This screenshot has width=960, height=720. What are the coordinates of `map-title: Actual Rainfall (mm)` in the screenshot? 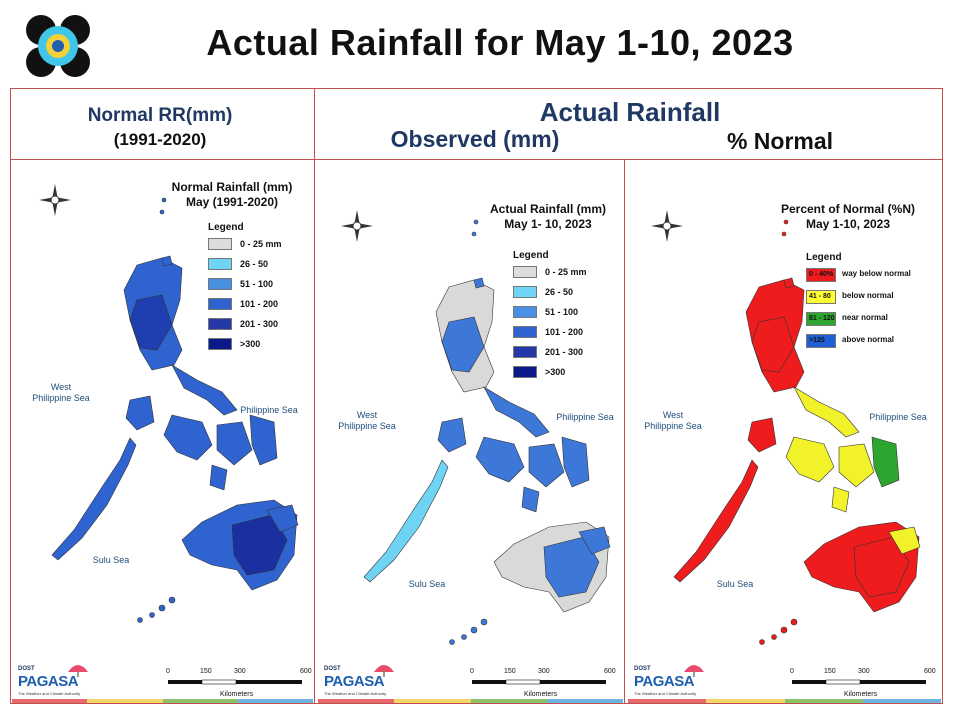 It's located at (547, 209).